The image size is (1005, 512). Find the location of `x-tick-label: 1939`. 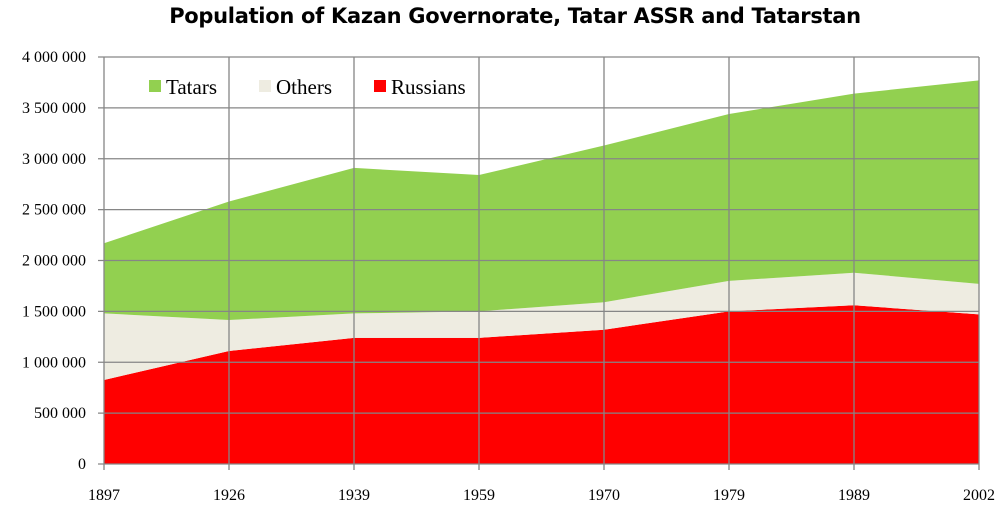

x-tick-label: 1939 is located at coordinates (354, 495).